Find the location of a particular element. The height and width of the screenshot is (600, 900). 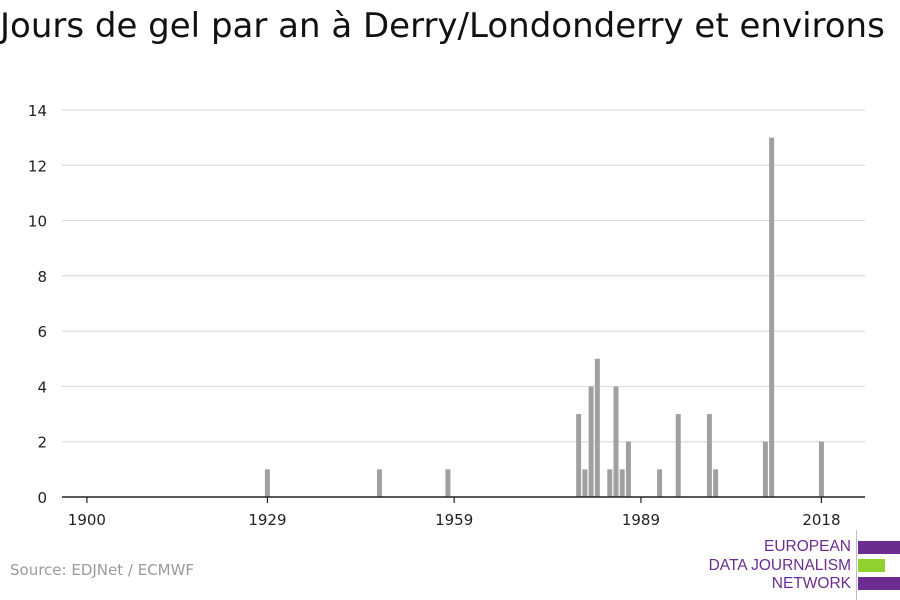

logo-line-data-journalism: DATA JOURNALISM is located at coordinates (779, 565).